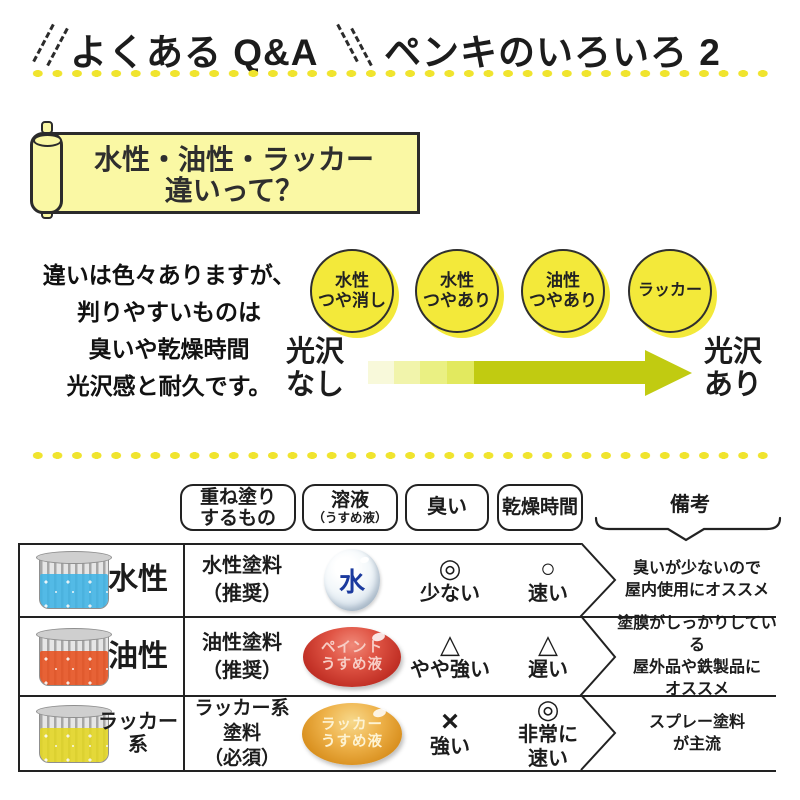 This screenshot has height=800, width=800. Describe the element at coordinates (352, 280) in the screenshot. I see `gloss-circle-label: 水性` at that location.